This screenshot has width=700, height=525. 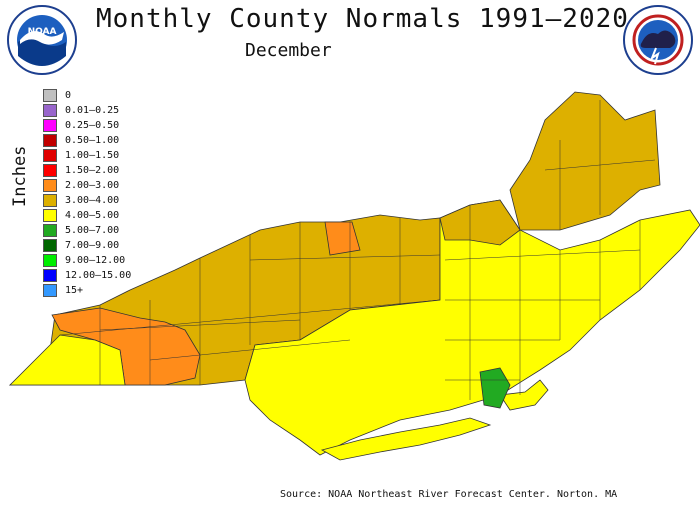 What do you see at coordinates (495, 388) in the screenshot?
I see `region-plymouth` at bounding box center [495, 388].